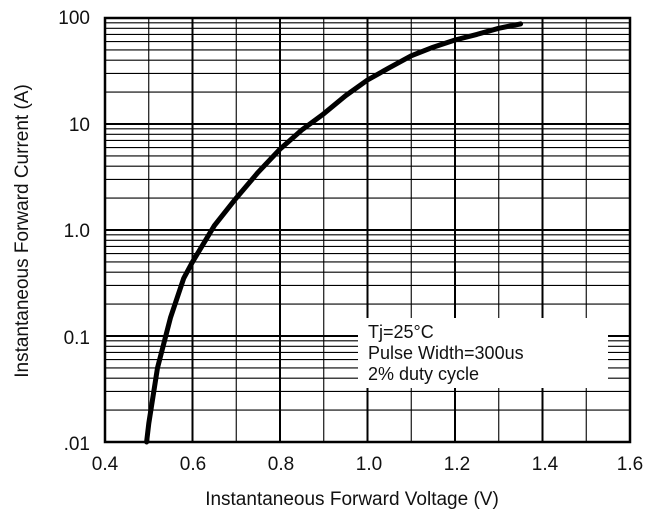 Image resolution: width=653 pixels, height=515 pixels. What do you see at coordinates (77, 444) in the screenshot?
I see `y-tick-label: .01` at bounding box center [77, 444].